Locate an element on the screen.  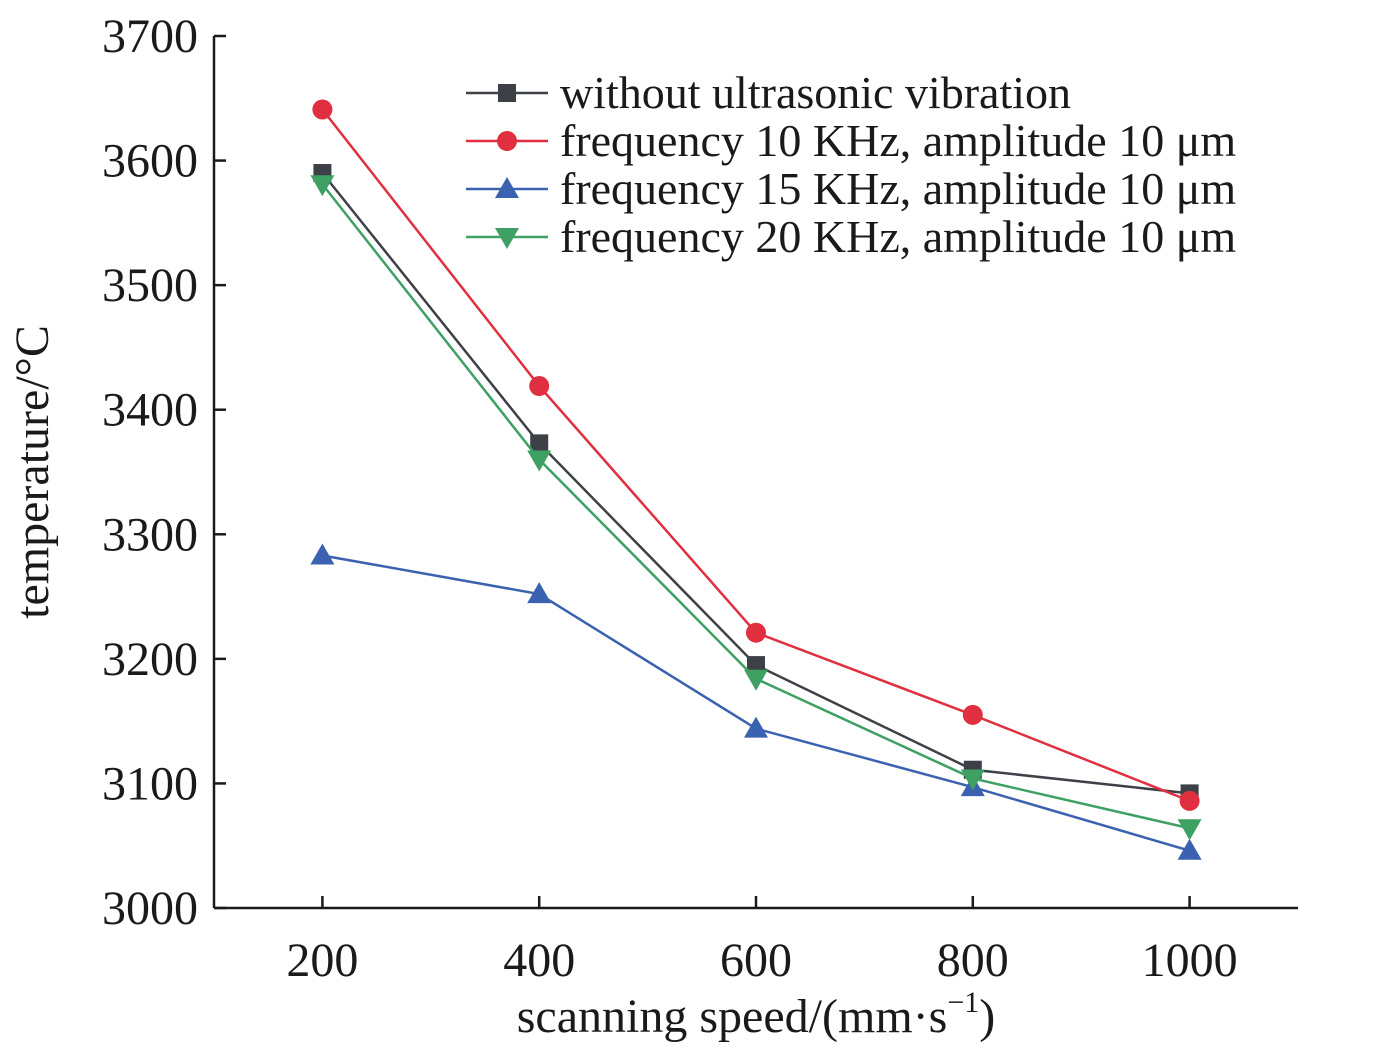
y-tick-label: 3300 is located at coordinates (150, 534).